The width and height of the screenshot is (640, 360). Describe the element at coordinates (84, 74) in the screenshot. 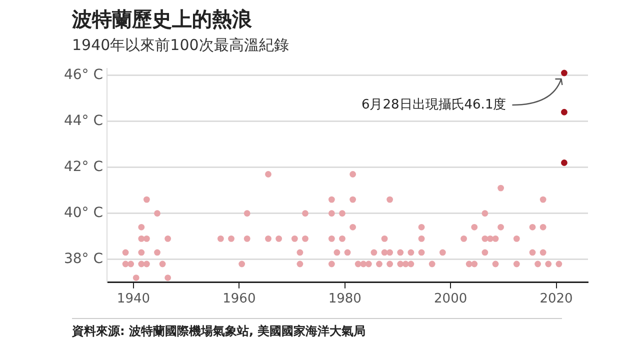

I see `y-tick-label: 46° C` at that location.